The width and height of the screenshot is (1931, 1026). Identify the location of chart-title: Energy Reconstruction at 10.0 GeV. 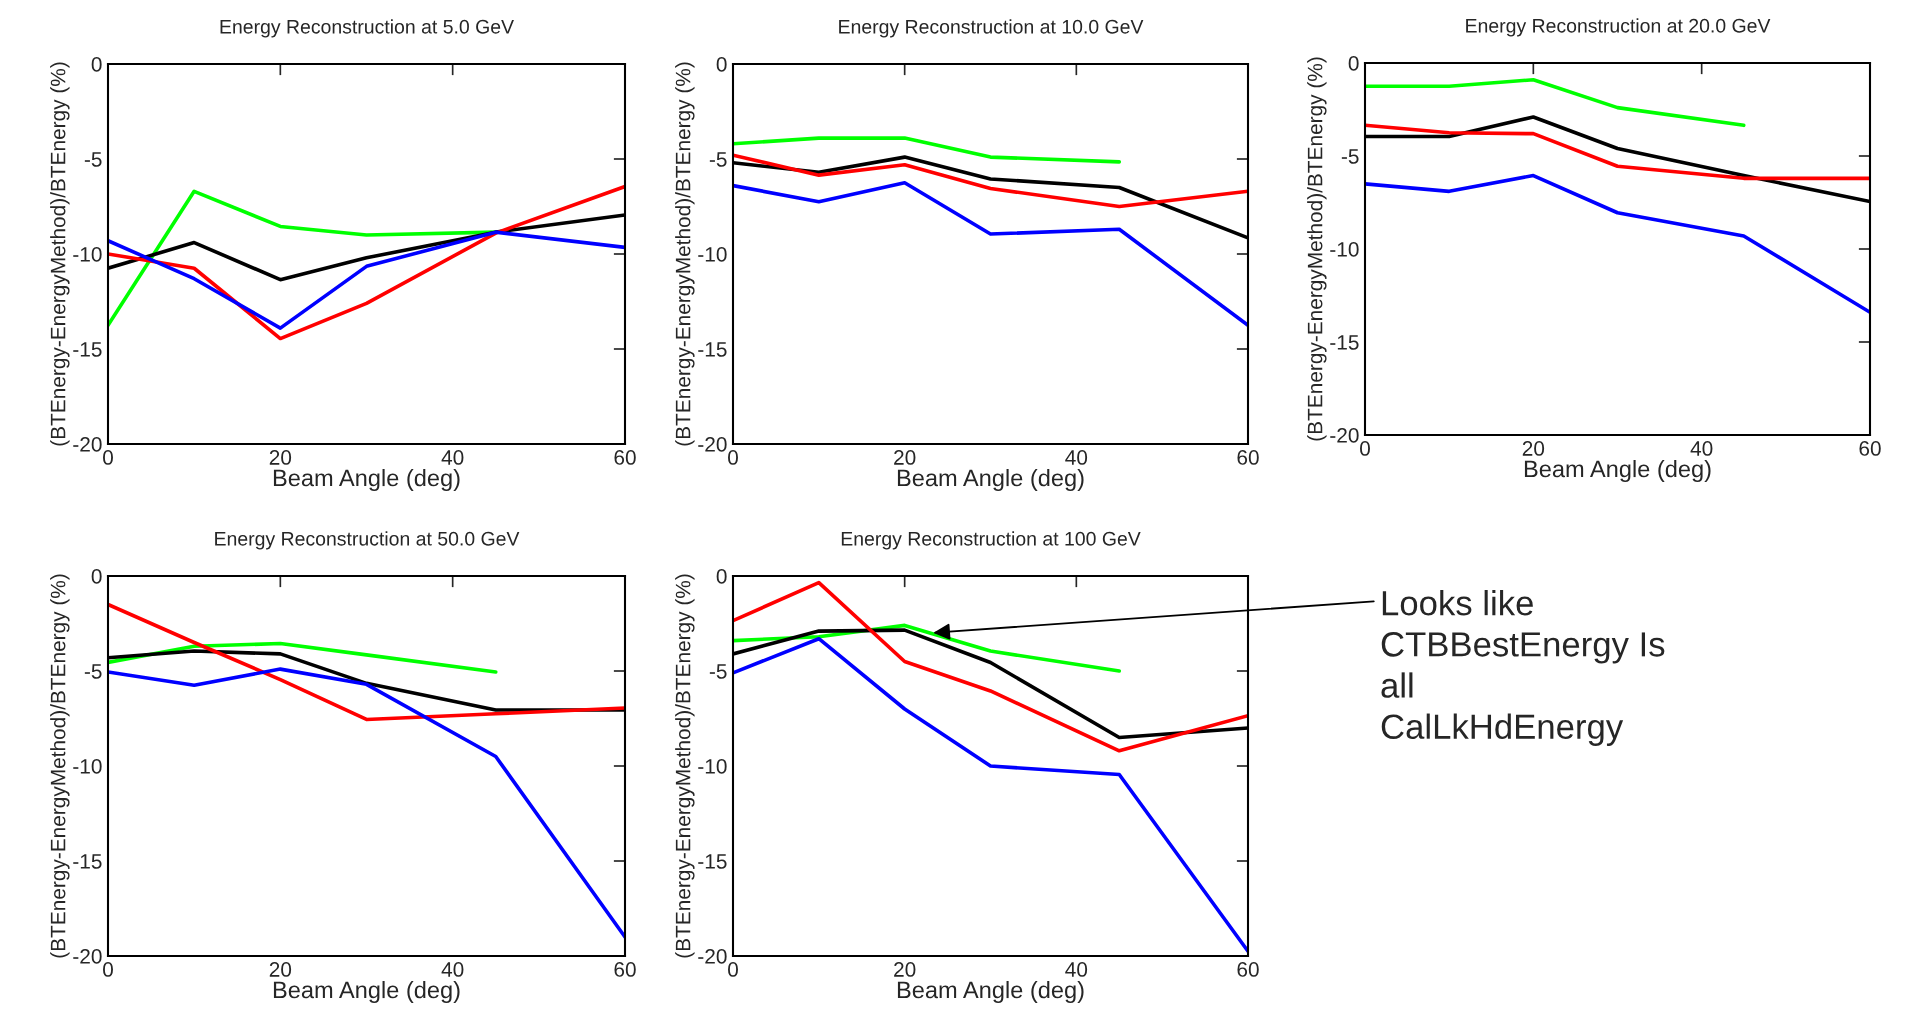
(991, 28).